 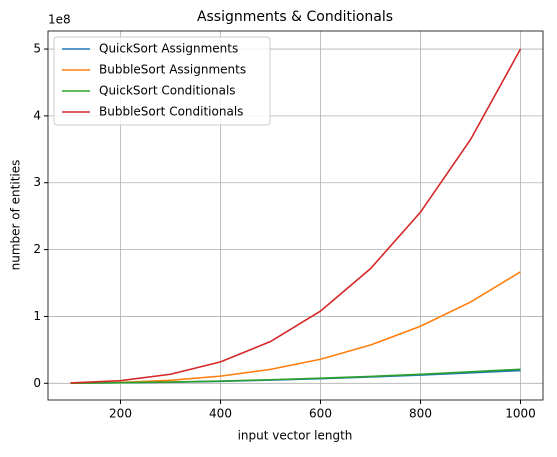 What do you see at coordinates (171, 112) in the screenshot?
I see `legend-label: BubbleSort Conditionals` at bounding box center [171, 112].